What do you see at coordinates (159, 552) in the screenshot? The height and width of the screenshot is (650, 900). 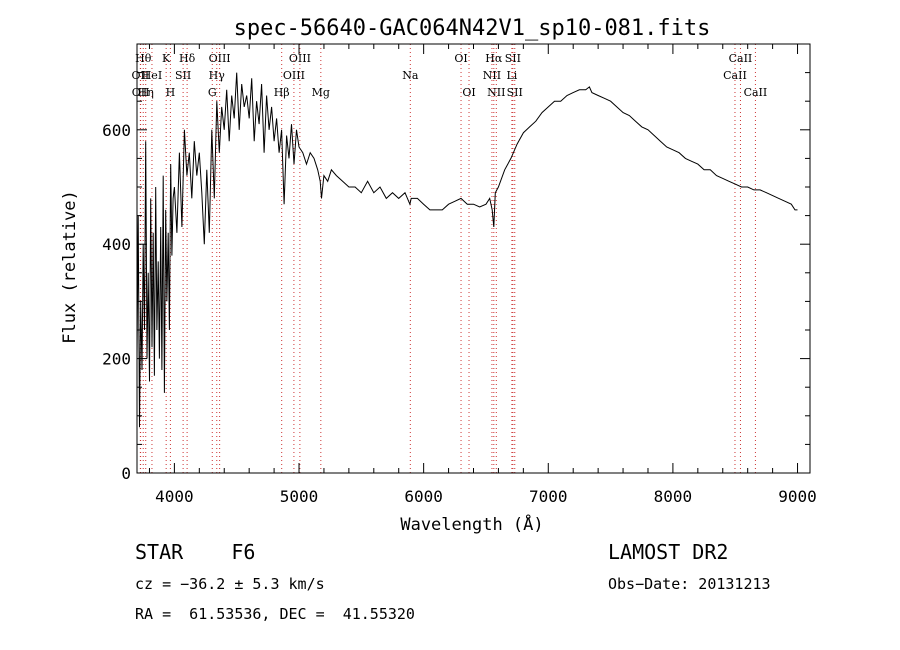 I see `class-value: STAR` at bounding box center [159, 552].